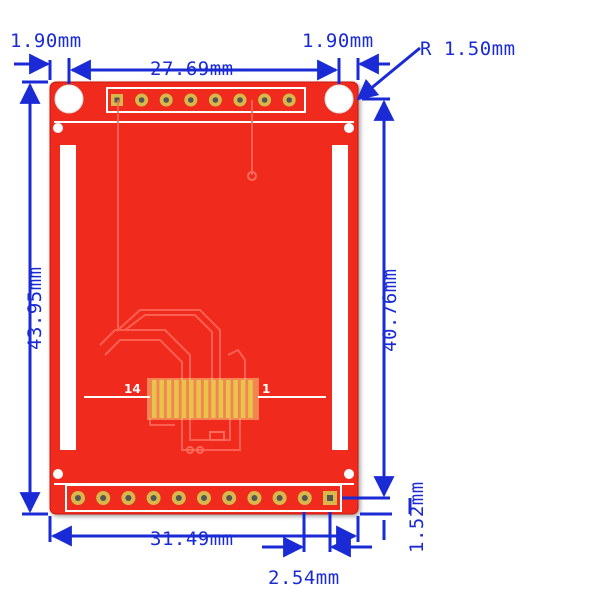 The image size is (600, 600). What do you see at coordinates (192, 539) in the screenshot?
I see `label-board-width: 31.49mm` at bounding box center [192, 539].